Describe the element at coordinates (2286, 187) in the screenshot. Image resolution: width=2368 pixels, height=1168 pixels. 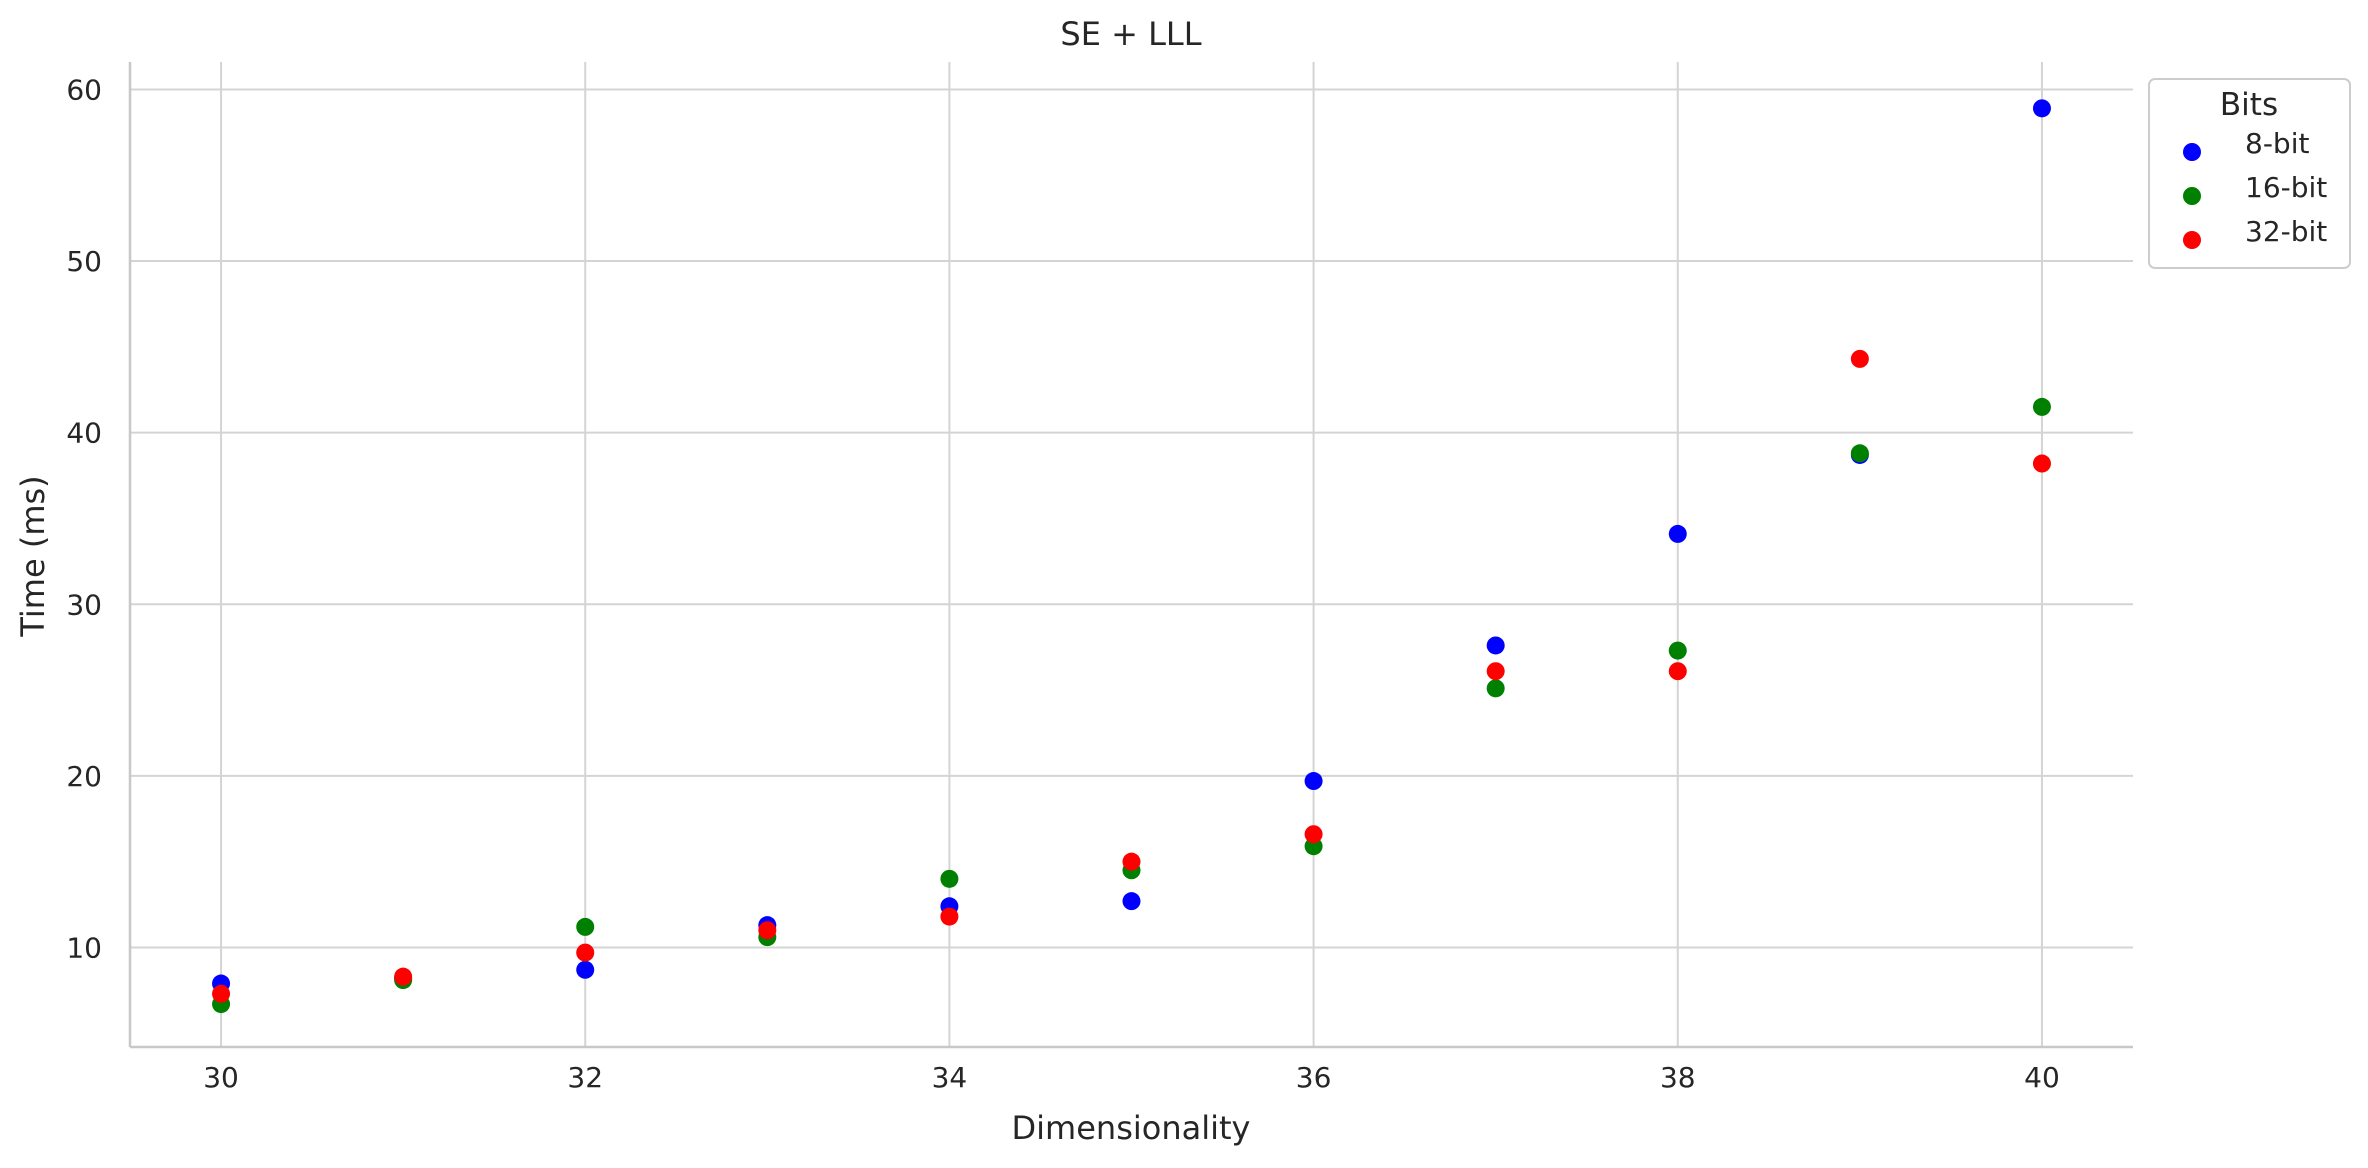
I see `legend-label: 16-bit` at that location.